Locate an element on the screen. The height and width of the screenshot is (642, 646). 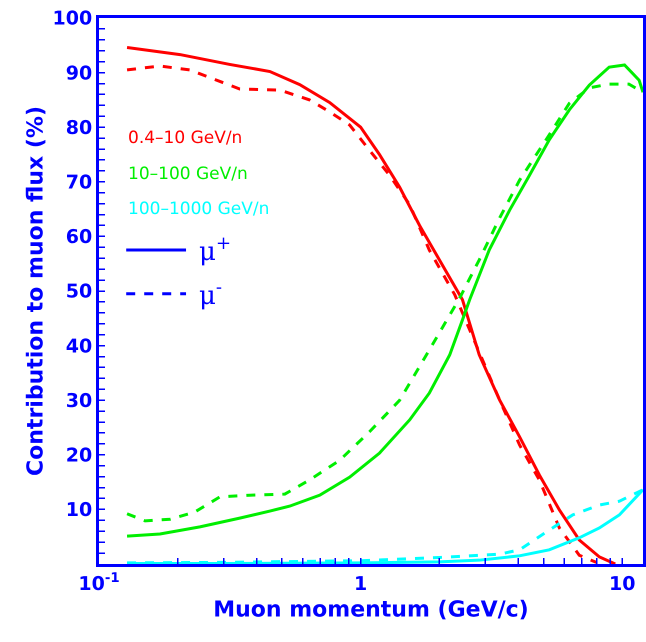
y-tick-label: 20 is located at coordinates (79, 455).